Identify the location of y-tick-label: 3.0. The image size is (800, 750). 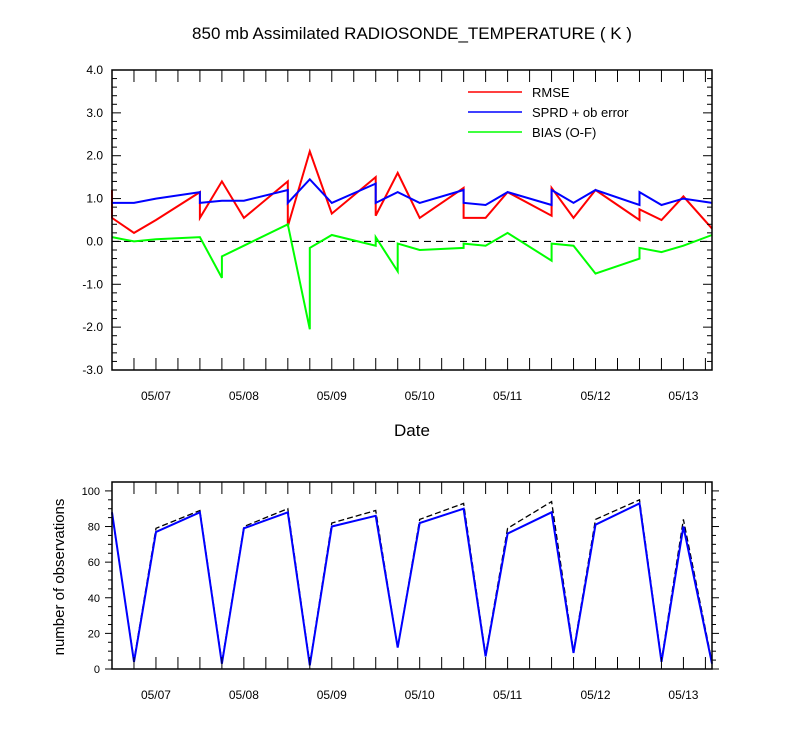
(94, 113).